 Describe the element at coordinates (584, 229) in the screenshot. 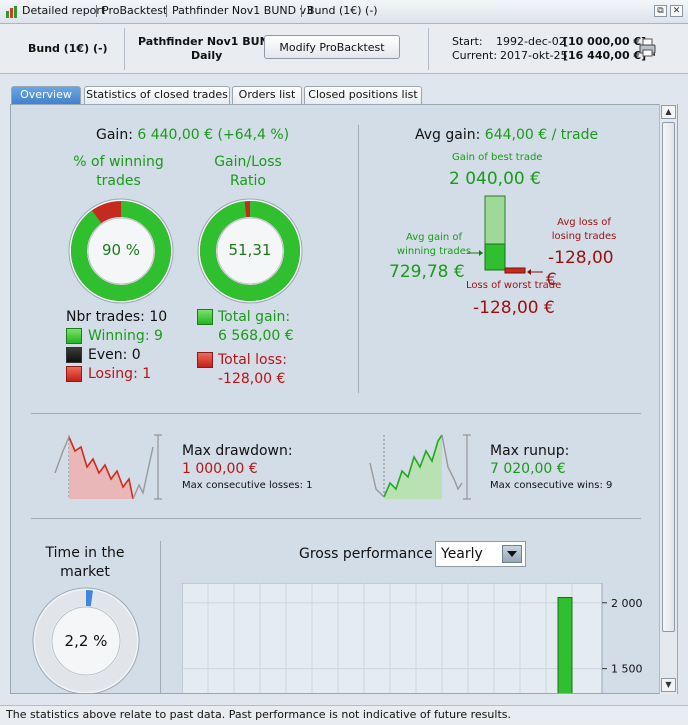

I see `avg-loss-label: Avg loss of losing trades` at that location.